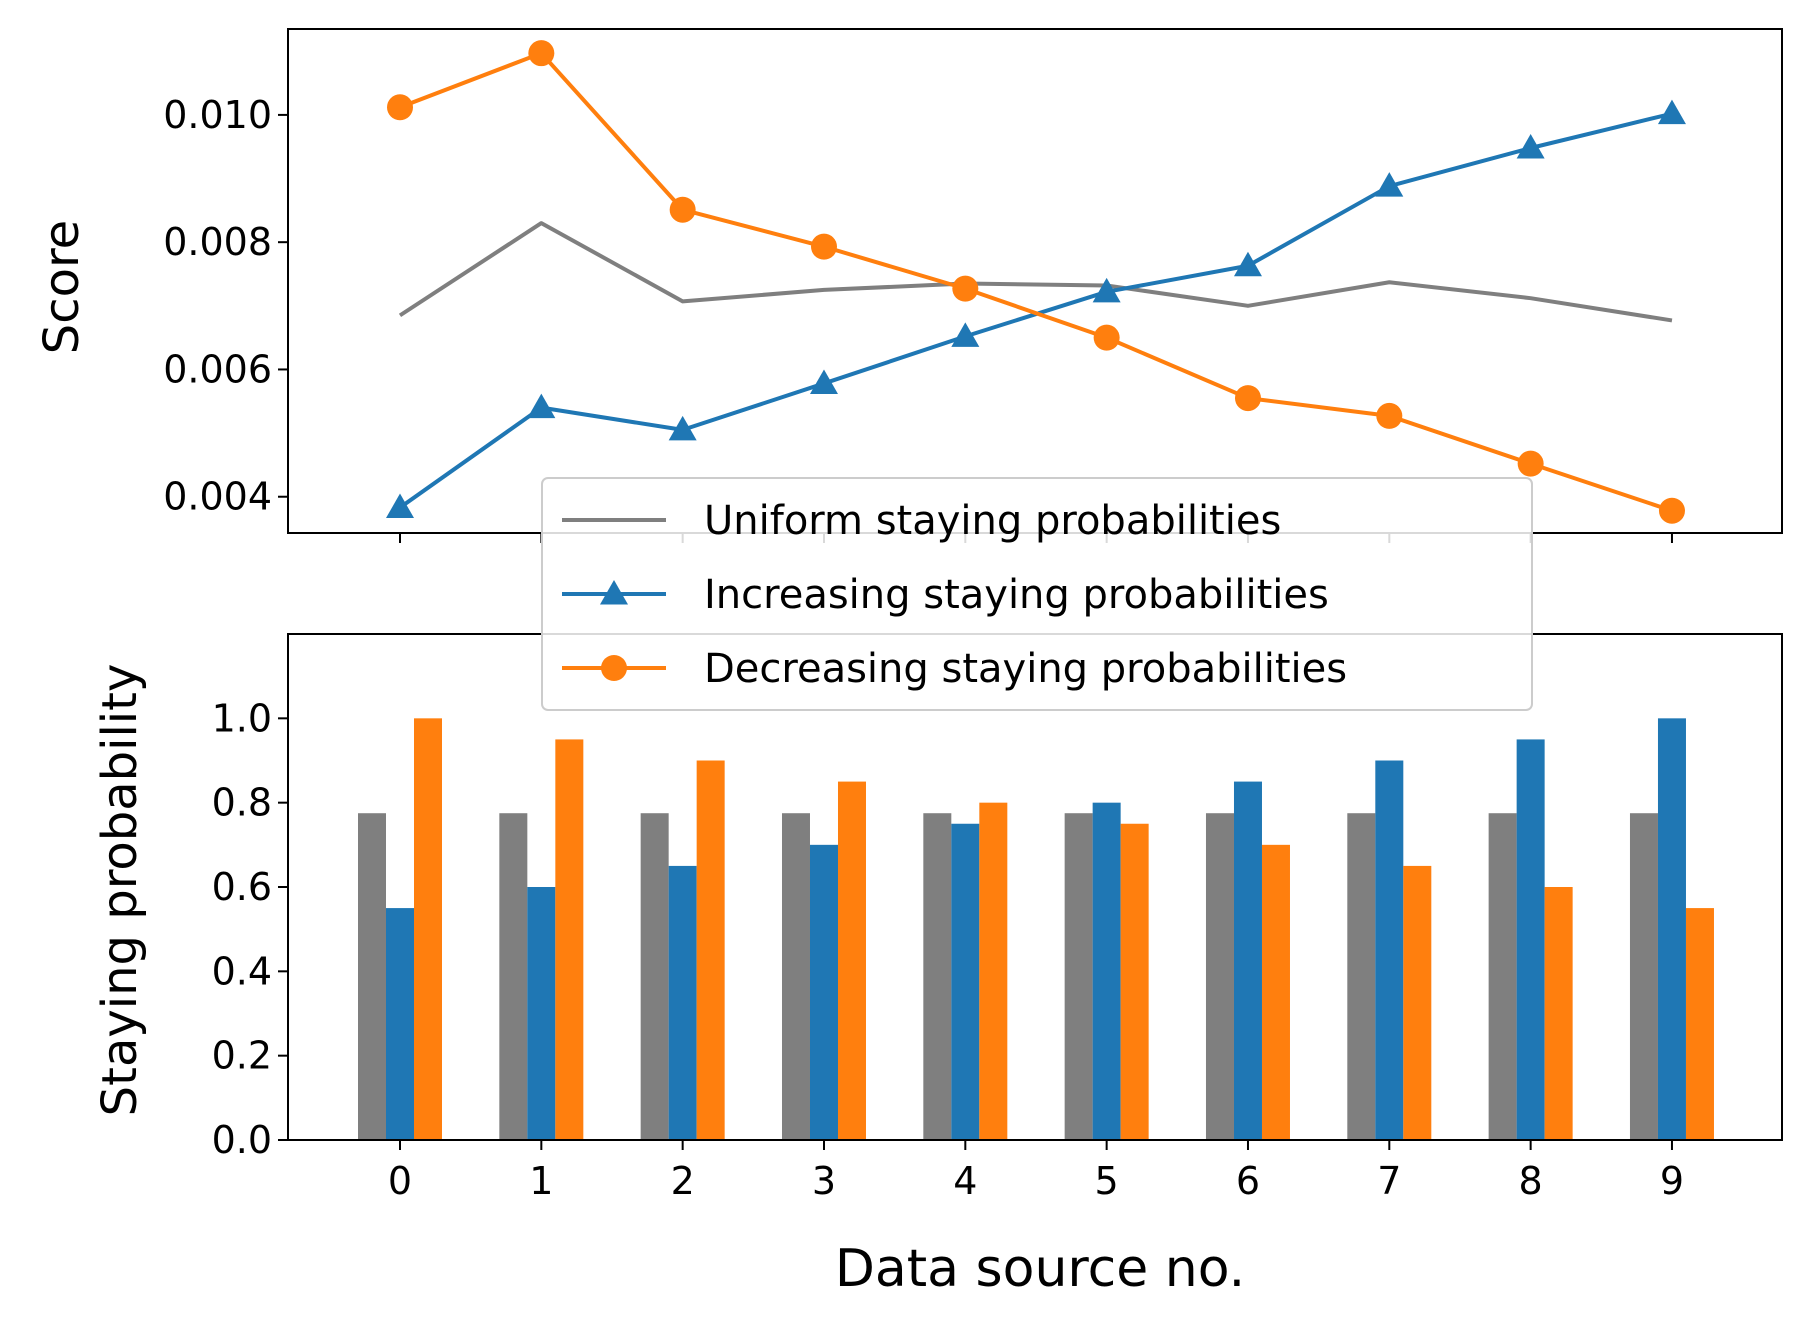 Image resolution: width=1805 pixels, height=1336 pixels. Describe the element at coordinates (824, 1181) in the screenshot. I see `bar-x-tick-label: 3` at that location.